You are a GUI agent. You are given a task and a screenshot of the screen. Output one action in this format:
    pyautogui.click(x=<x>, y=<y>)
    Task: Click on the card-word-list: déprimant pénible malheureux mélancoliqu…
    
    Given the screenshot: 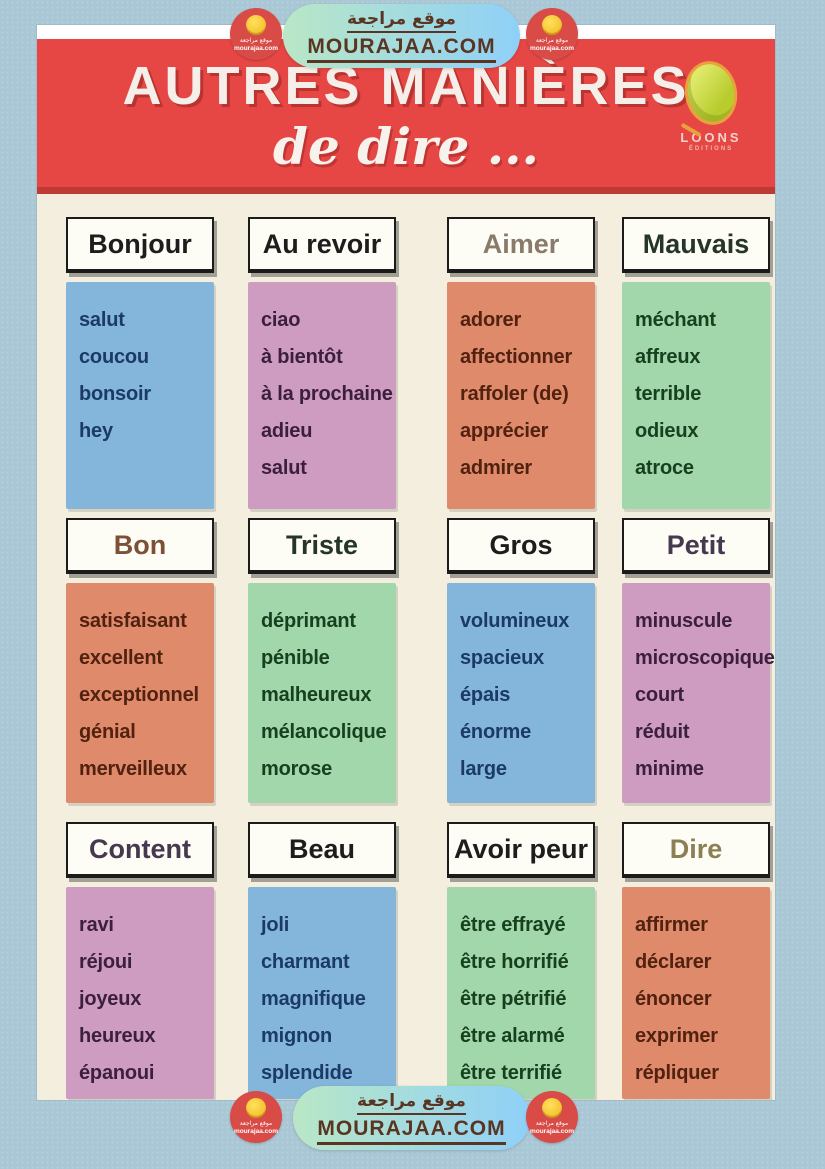 What is the action you would take?
    pyautogui.click(x=322, y=693)
    